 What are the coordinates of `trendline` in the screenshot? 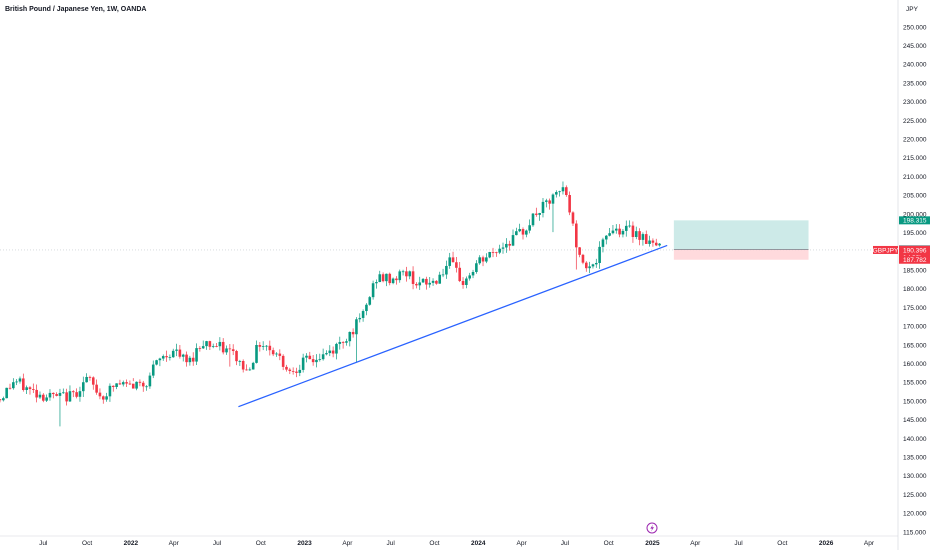 It's located at (453, 326).